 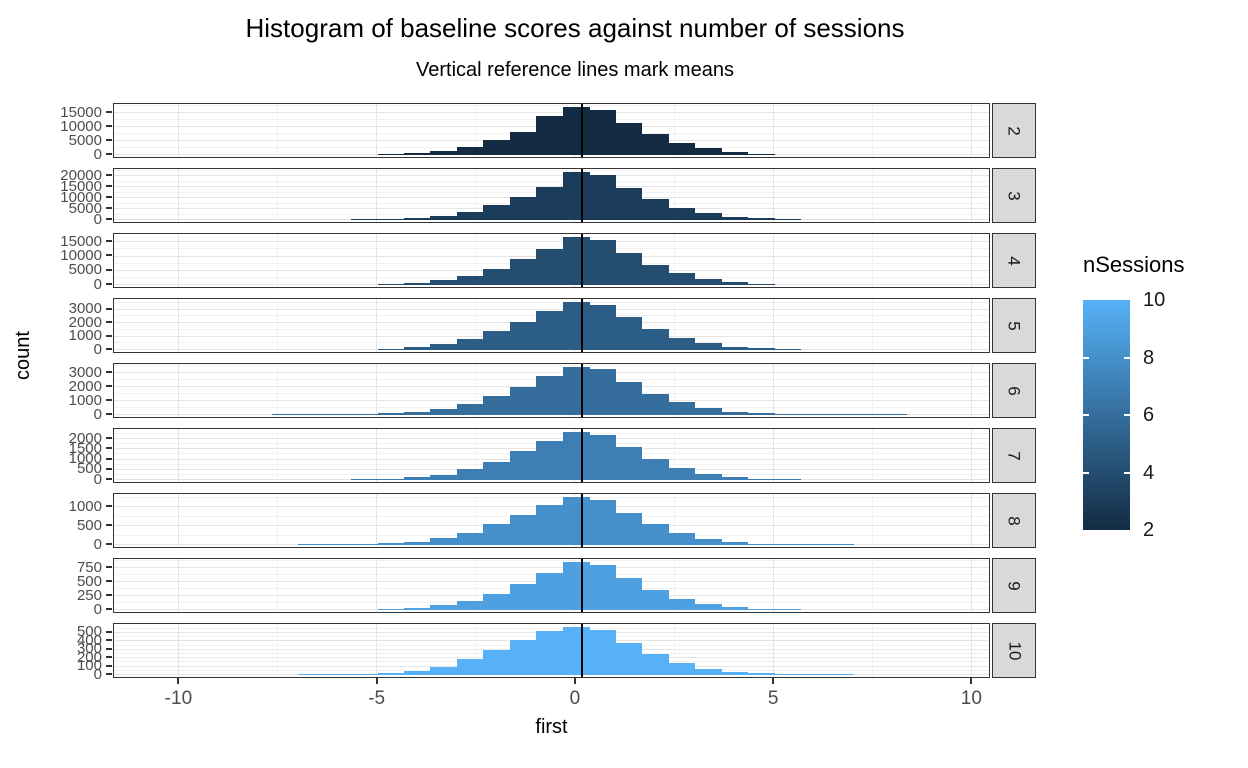 What do you see at coordinates (85, 270) in the screenshot?
I see `y-tick-label: 5000` at bounding box center [85, 270].